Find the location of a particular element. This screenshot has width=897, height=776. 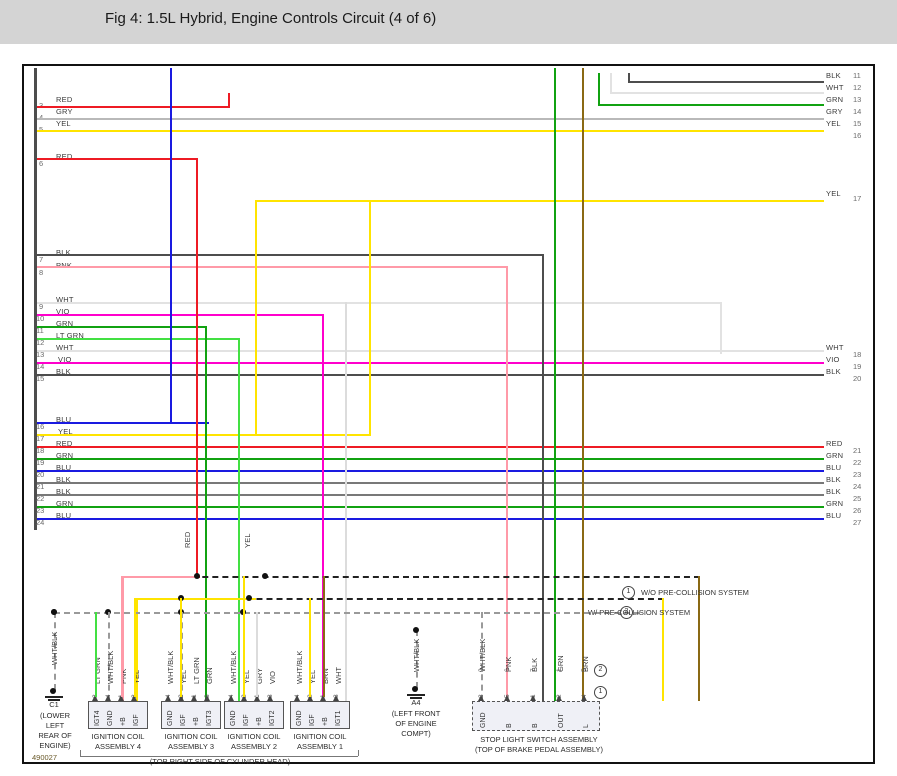

coil1-wire-label-1: WHT/BLK is located at coordinates (299, 667).